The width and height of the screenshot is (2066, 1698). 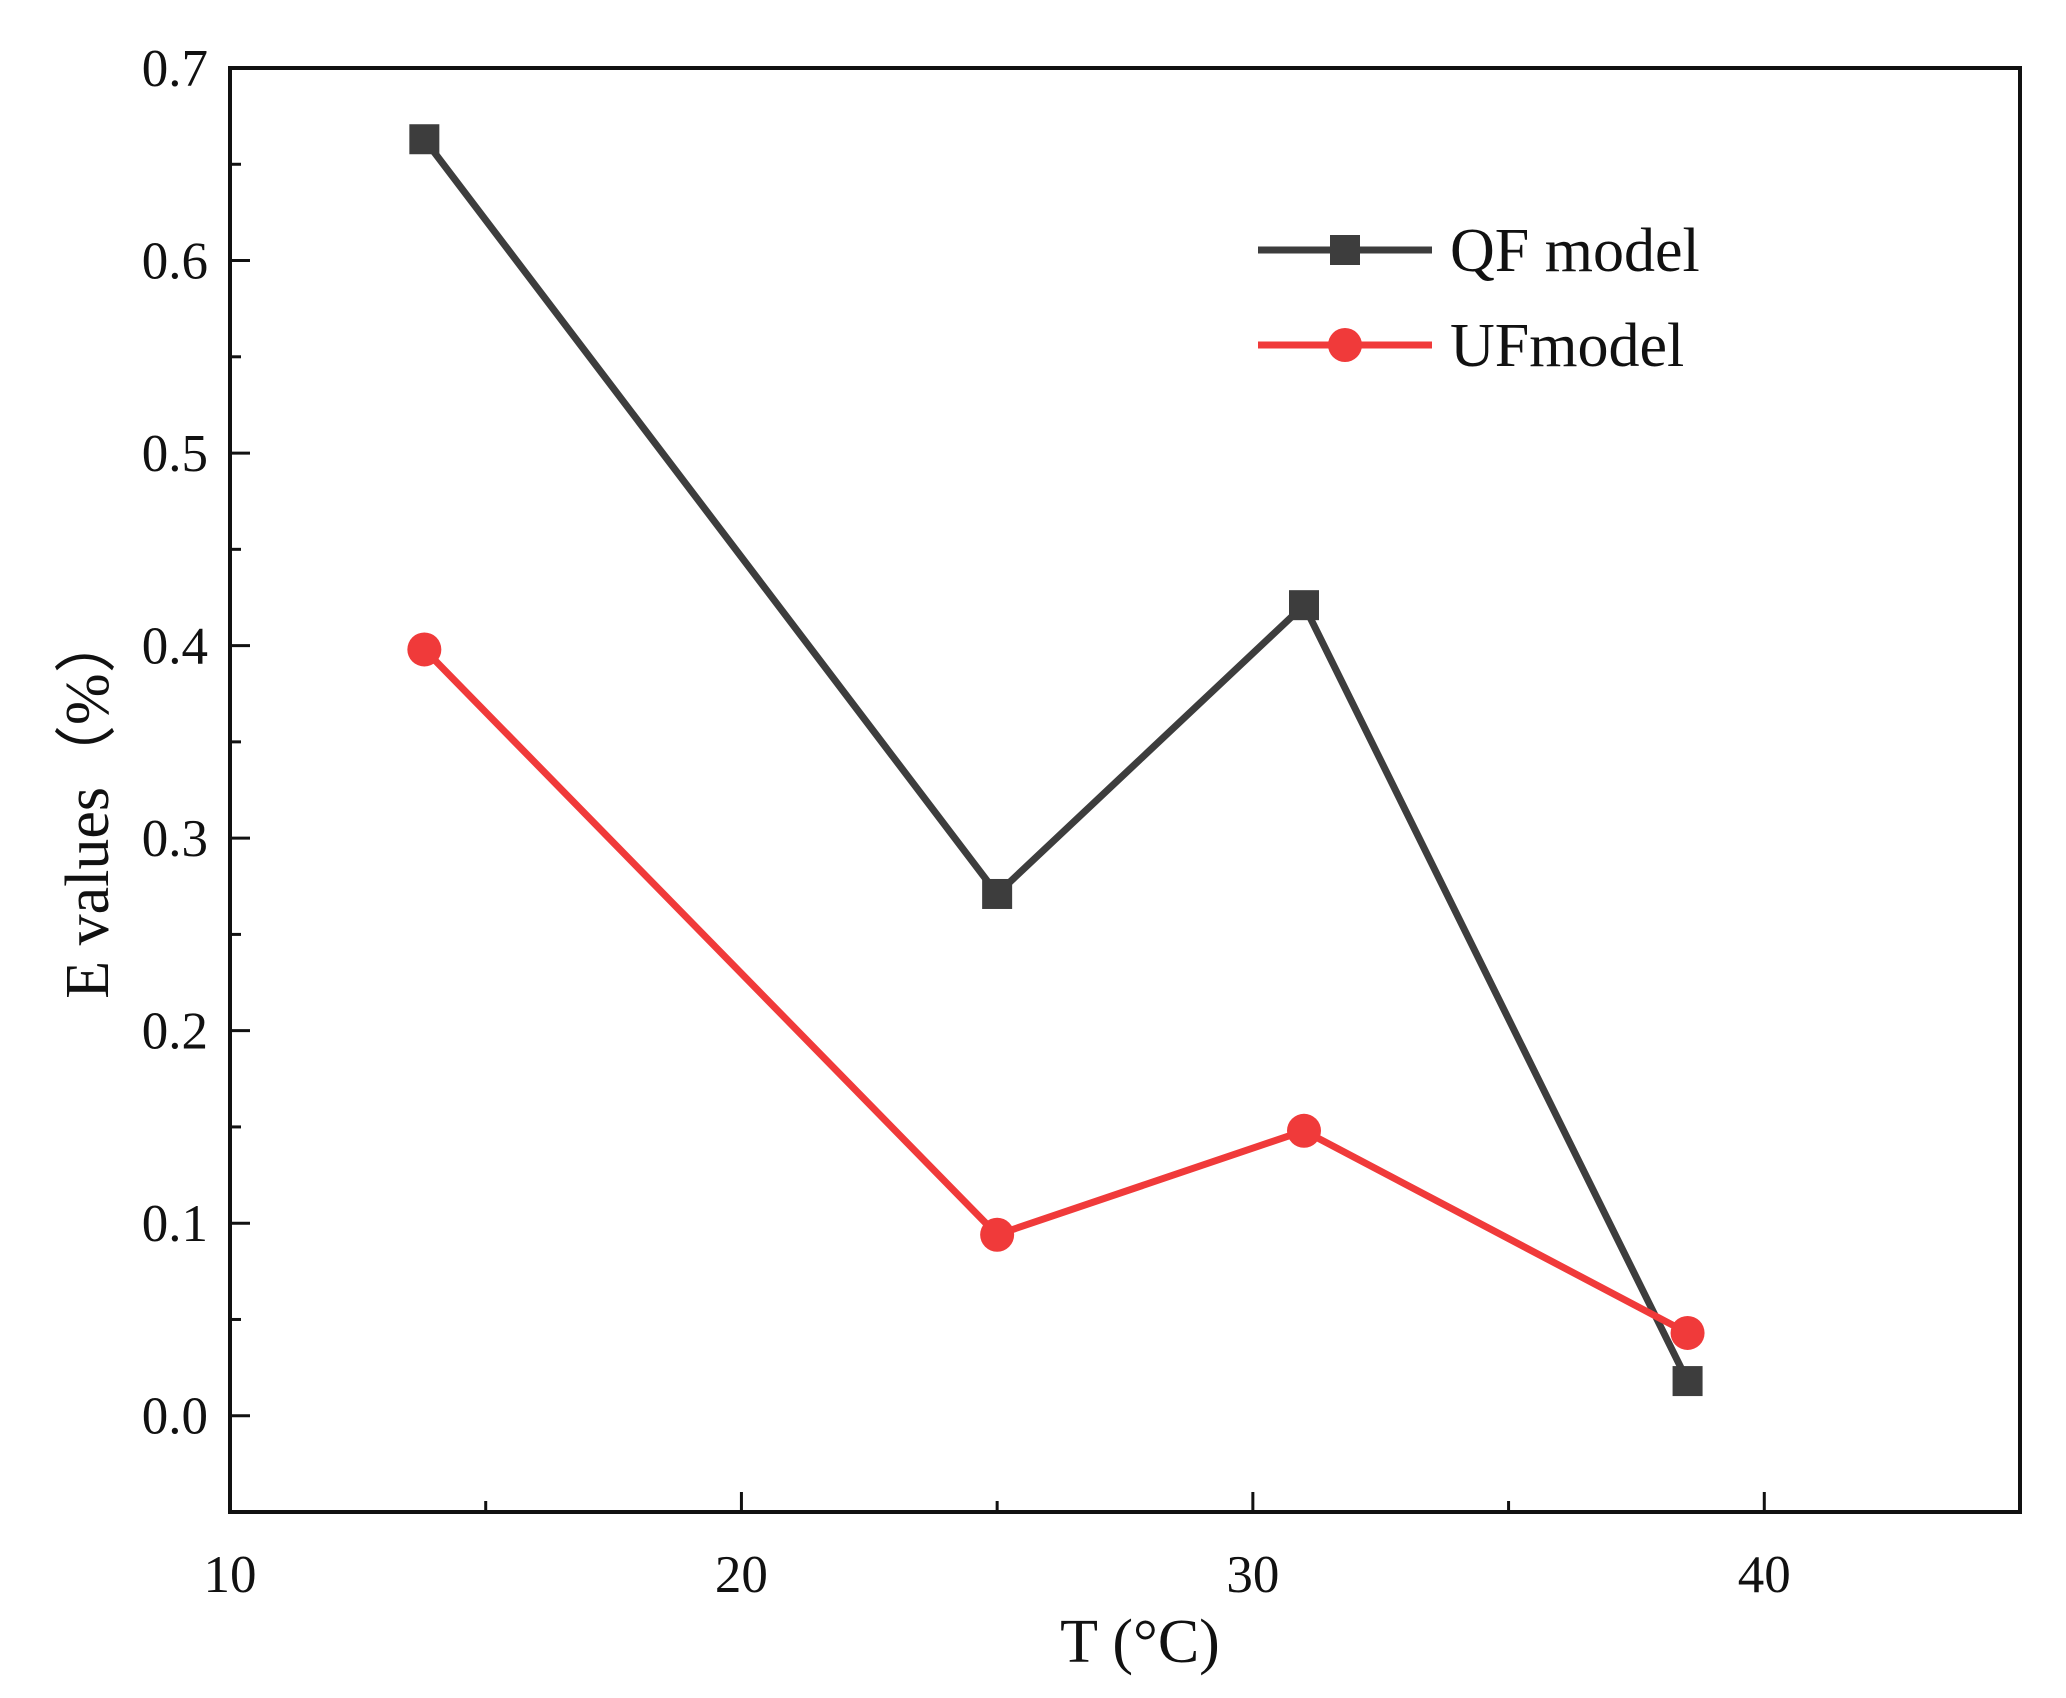 I want to click on x-axis-title: T (°C), so click(x=1140, y=1642).